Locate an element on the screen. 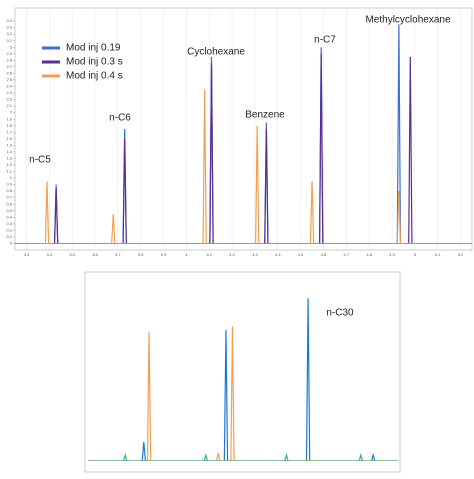 The height and width of the screenshot is (479, 474). peak-annotation: n-C30 is located at coordinates (340, 313).